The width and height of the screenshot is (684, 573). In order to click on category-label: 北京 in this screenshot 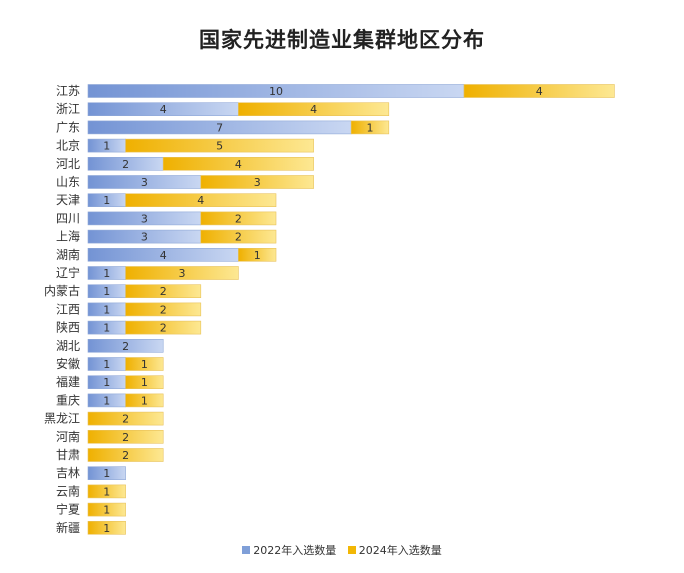, I will do `click(68, 146)`.